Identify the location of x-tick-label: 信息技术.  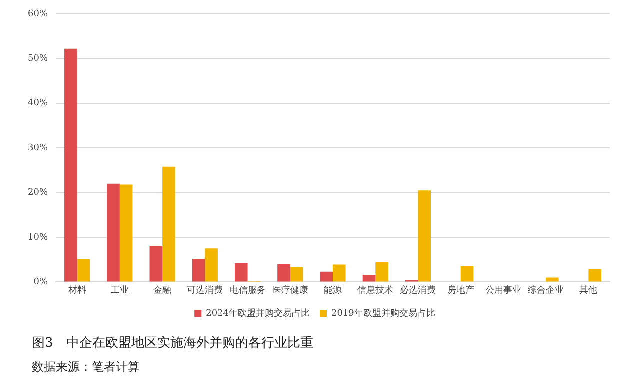
(376, 290).